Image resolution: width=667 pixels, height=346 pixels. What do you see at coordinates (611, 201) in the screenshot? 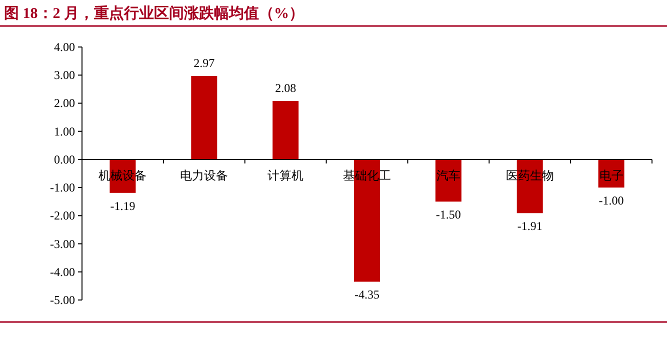
I see `data-label: -1.00` at bounding box center [611, 201].